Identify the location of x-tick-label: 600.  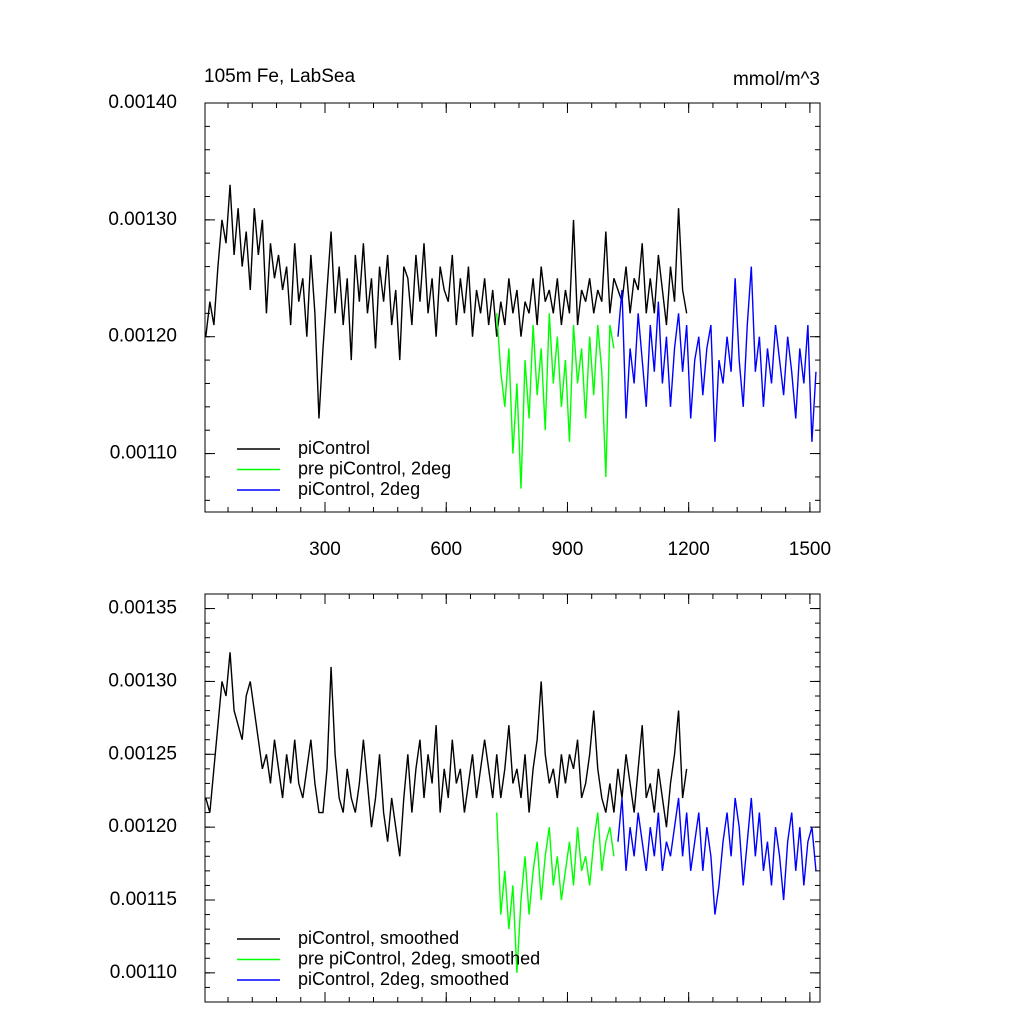
(446, 549).